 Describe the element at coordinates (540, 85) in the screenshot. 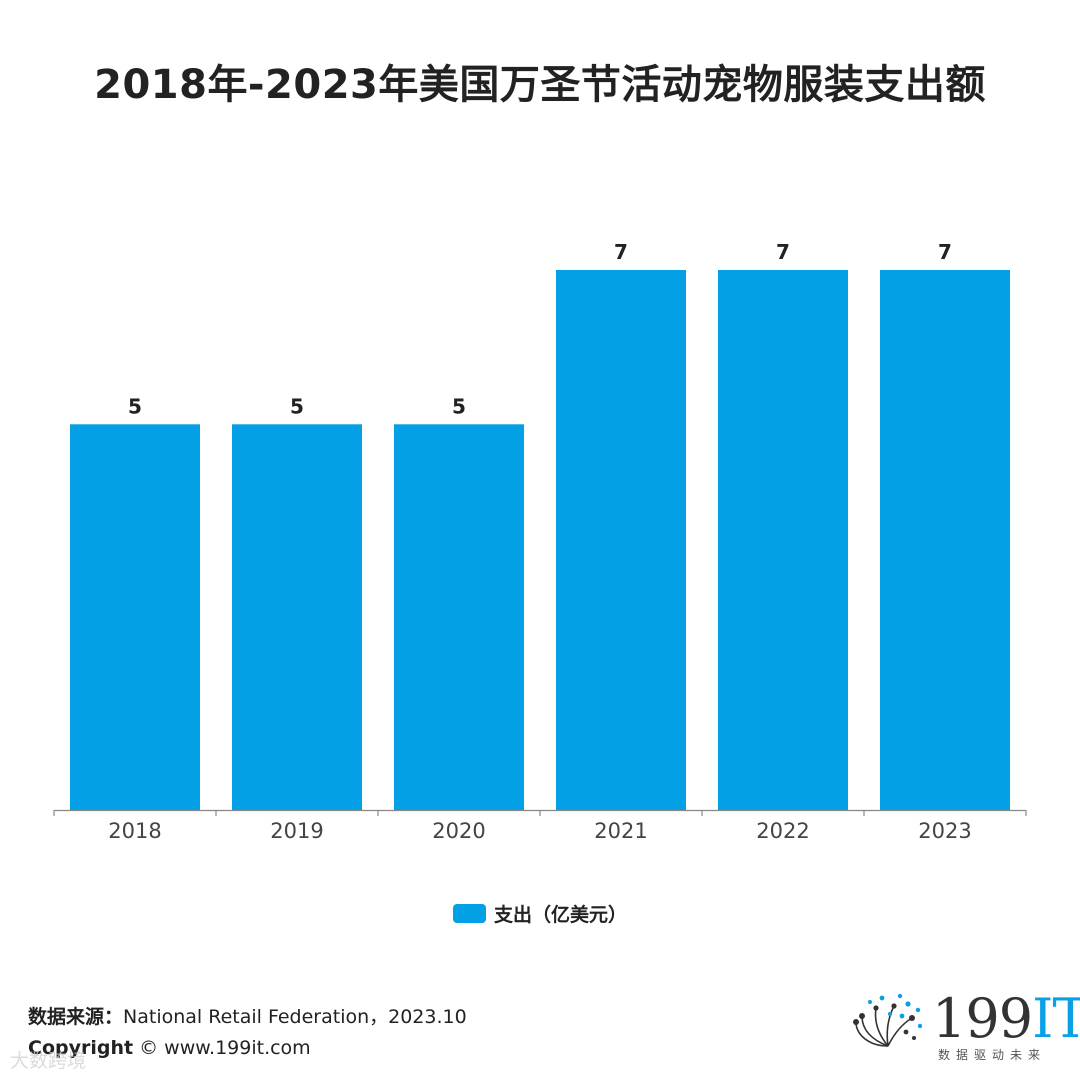

I see `chart-title: 2018年-2023年美国万圣节活动宠物服装支出额` at that location.